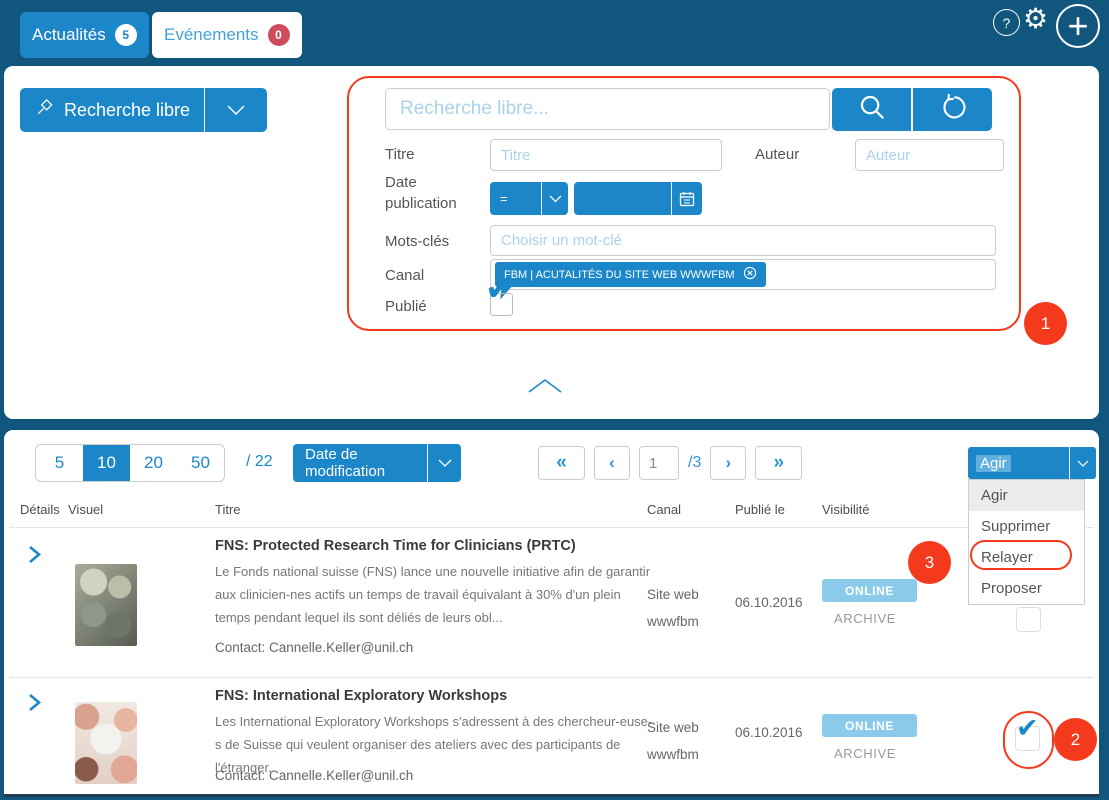  What do you see at coordinates (551, 527) in the screenshot?
I see `header-separator` at bounding box center [551, 527].